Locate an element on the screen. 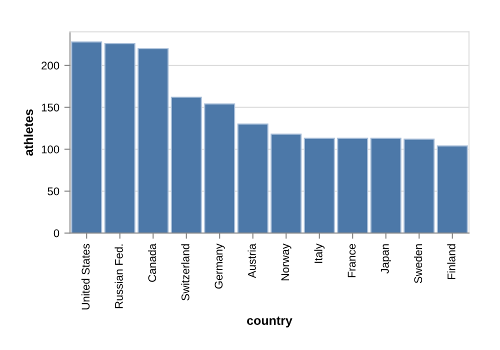  y-axis-title: athletes is located at coordinates (29, 132).